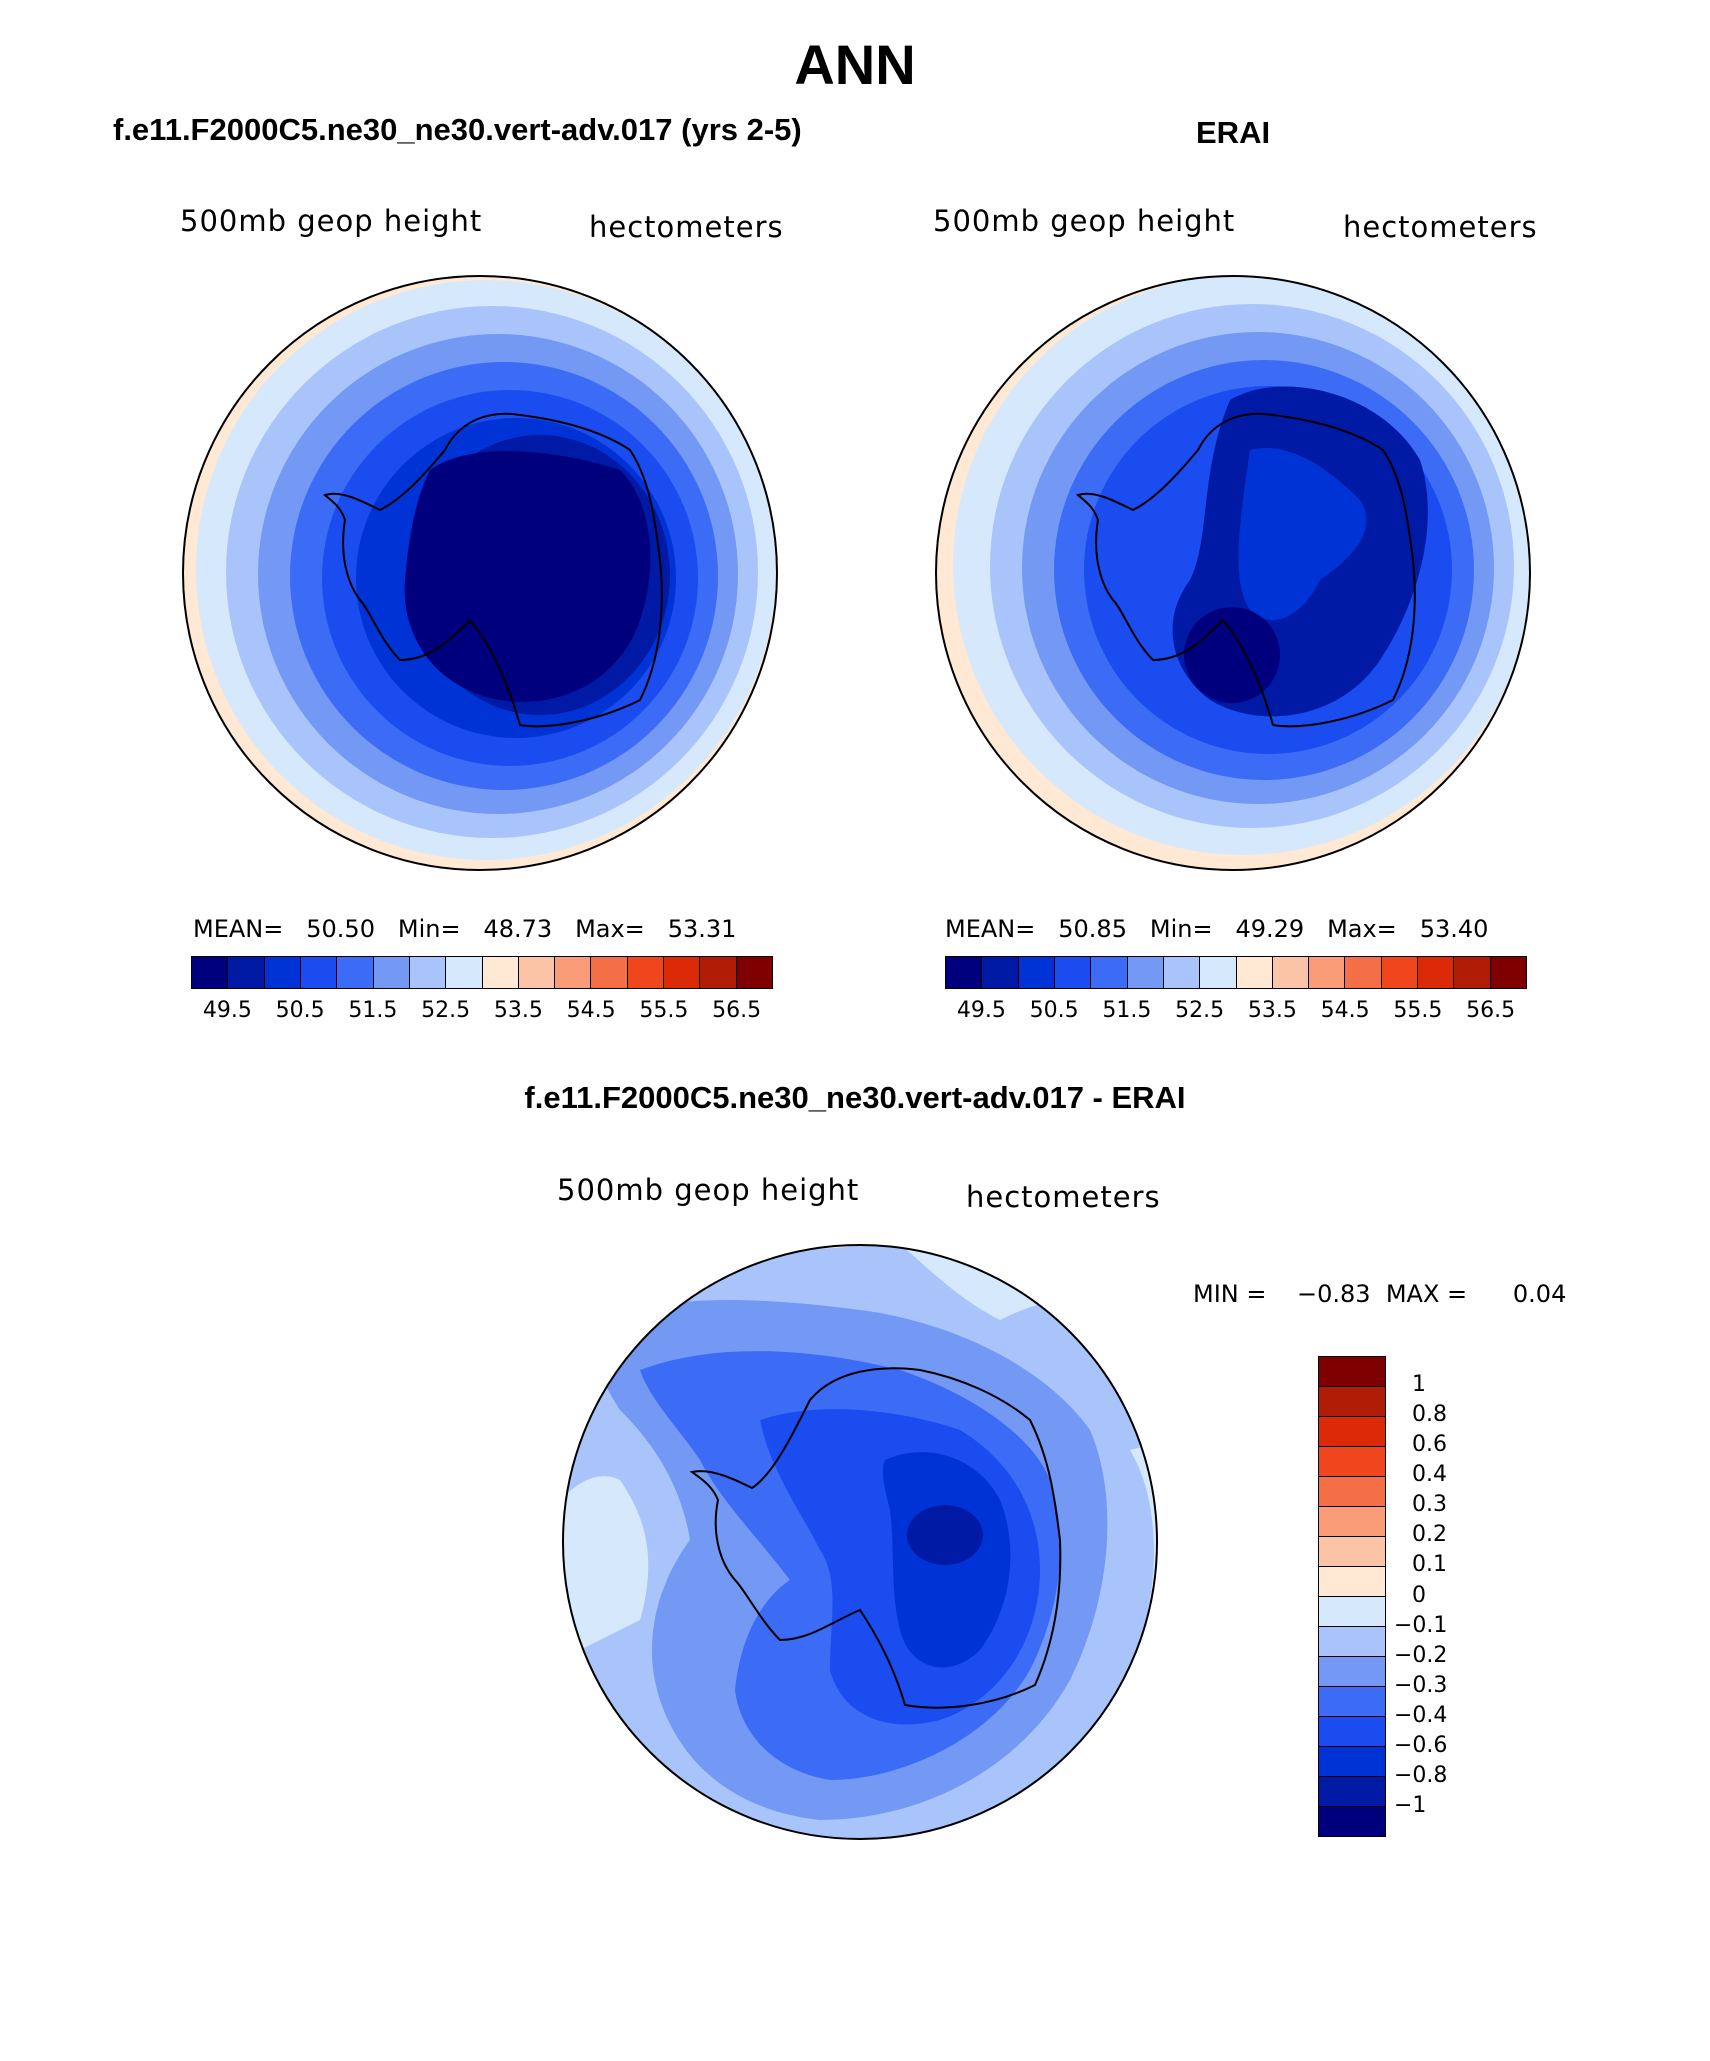  Describe the element at coordinates (1380, 1294) in the screenshot. I see `diff-stats: MIN = −0.83 MAX = 0.04` at that location.